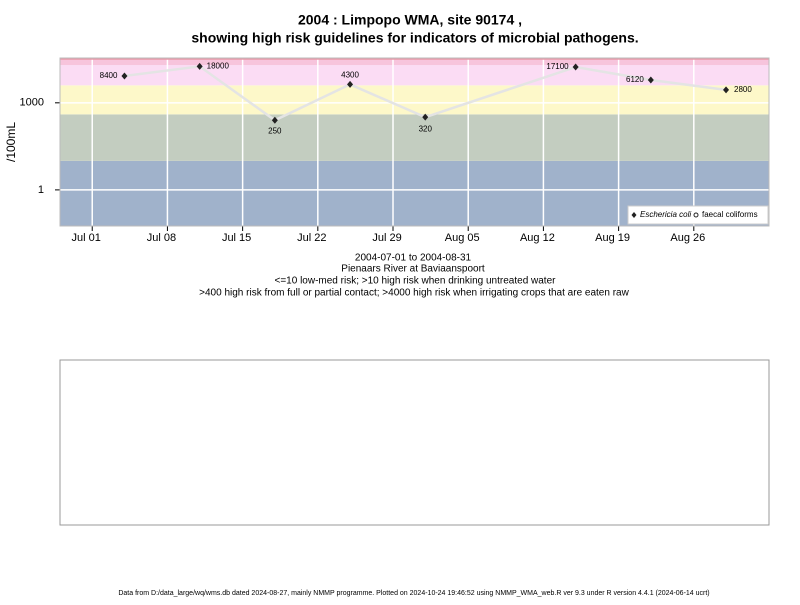 This screenshot has width=800, height=605. I want to click on x-tick-label: Jul 08, so click(161, 238).